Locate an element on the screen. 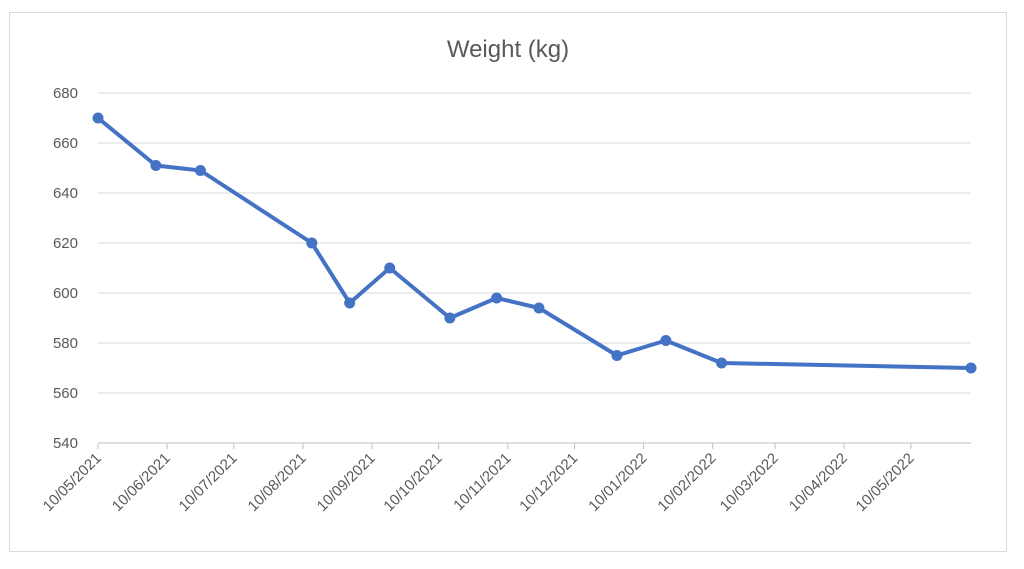 The image size is (1024, 569). x-tick-label: 10/12/2021 is located at coordinates (548, 482).